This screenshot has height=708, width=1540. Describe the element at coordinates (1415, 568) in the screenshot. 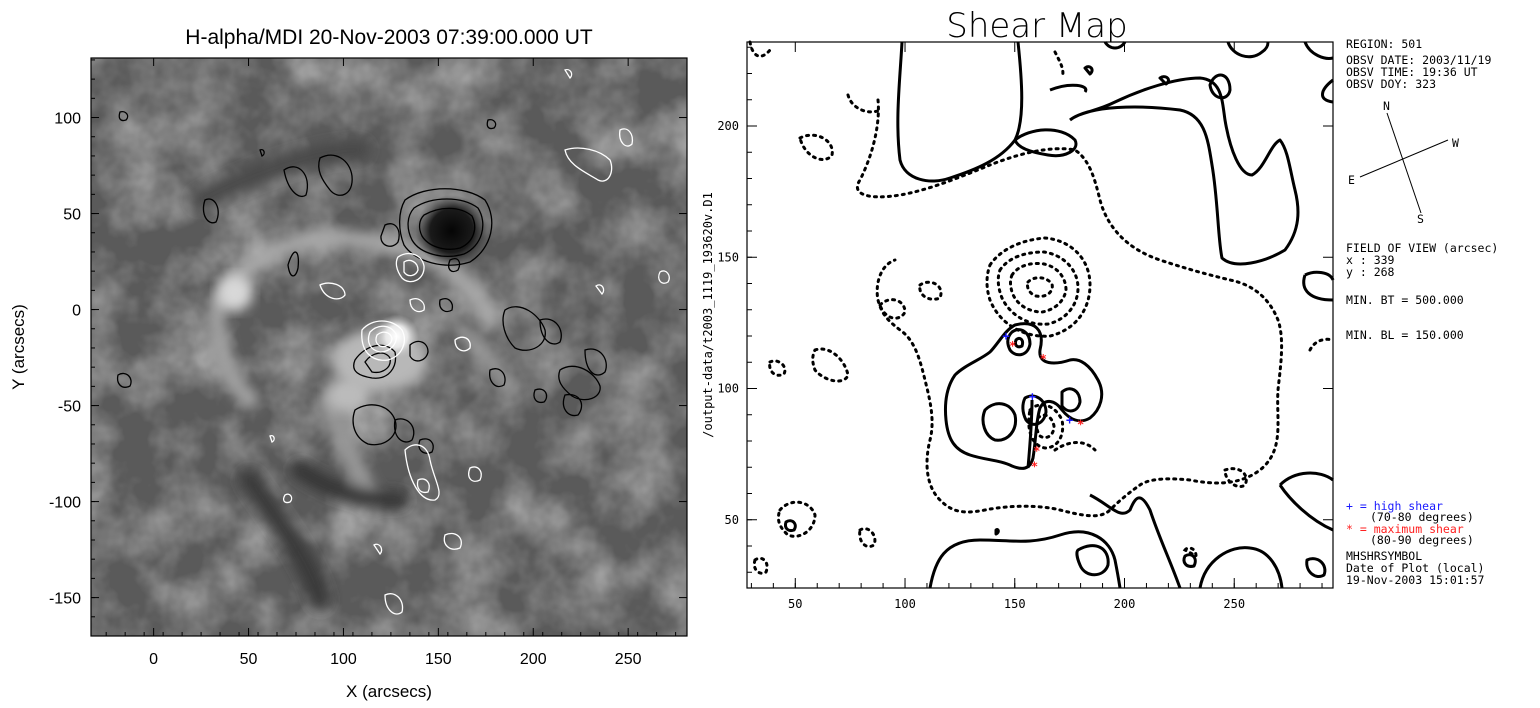

I see `date-of-plot-label: Date of Plot (local)` at that location.